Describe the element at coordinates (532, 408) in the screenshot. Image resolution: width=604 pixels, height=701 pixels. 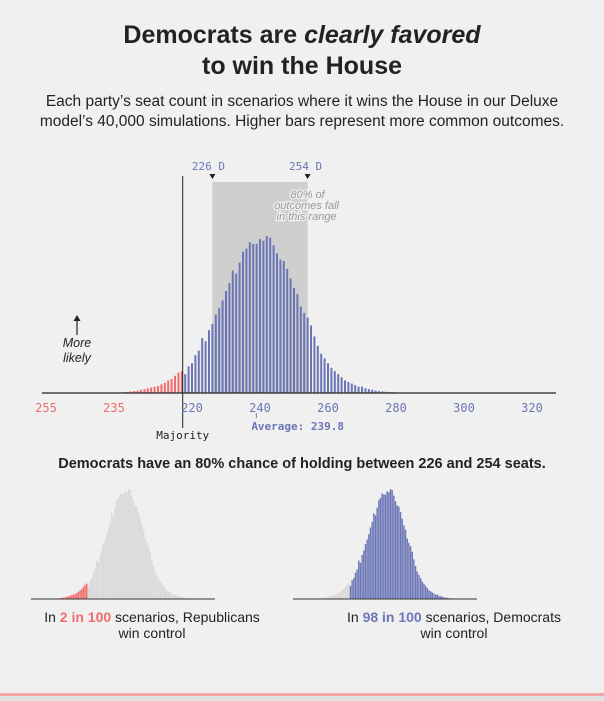
I see `x-tick-label: 320` at that location.